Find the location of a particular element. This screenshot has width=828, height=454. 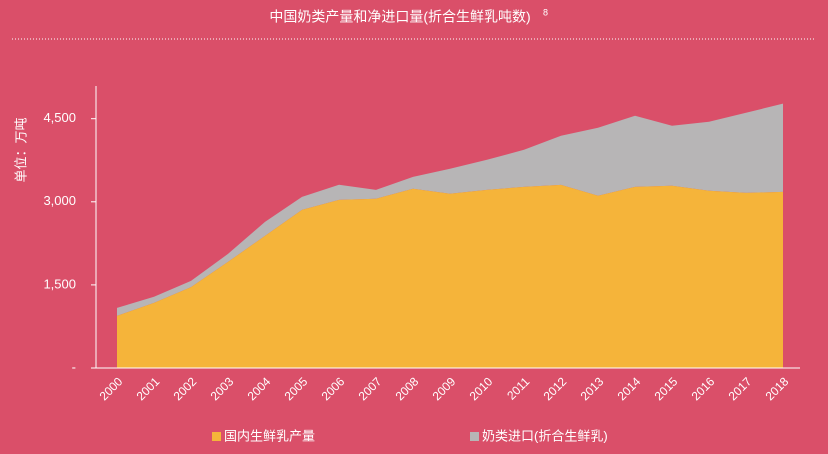

x-tick-label: 2007 is located at coordinates (370, 388).